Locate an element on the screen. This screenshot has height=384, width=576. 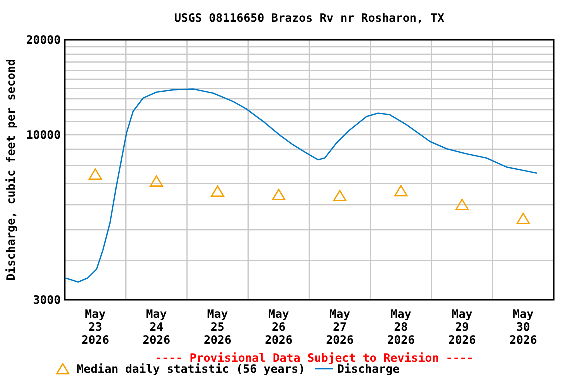
y-tick-label: 20000 is located at coordinates (44, 40).